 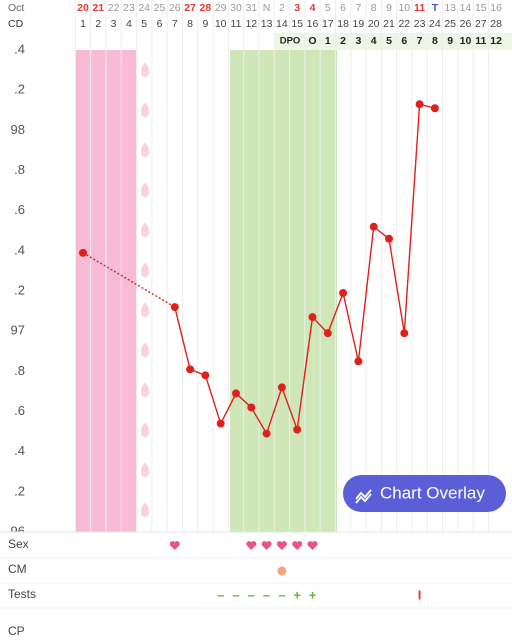 What do you see at coordinates (481, 8) in the screenshot?
I see `date-label: 15` at bounding box center [481, 8].